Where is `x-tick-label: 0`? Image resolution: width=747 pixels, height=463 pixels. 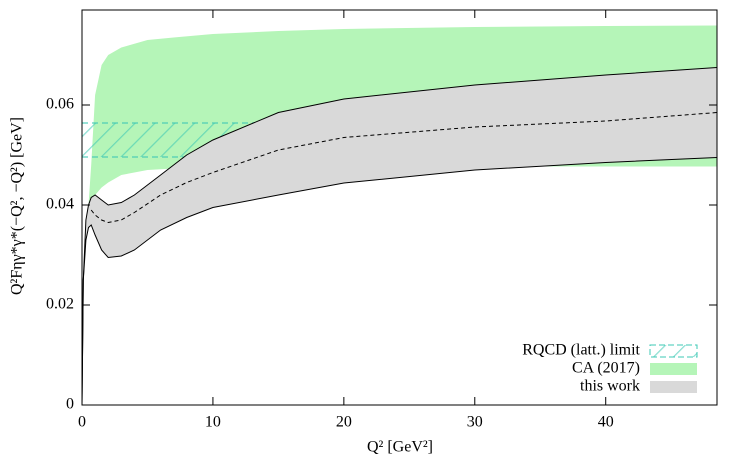 x-tick-label: 0 is located at coordinates (82, 422).